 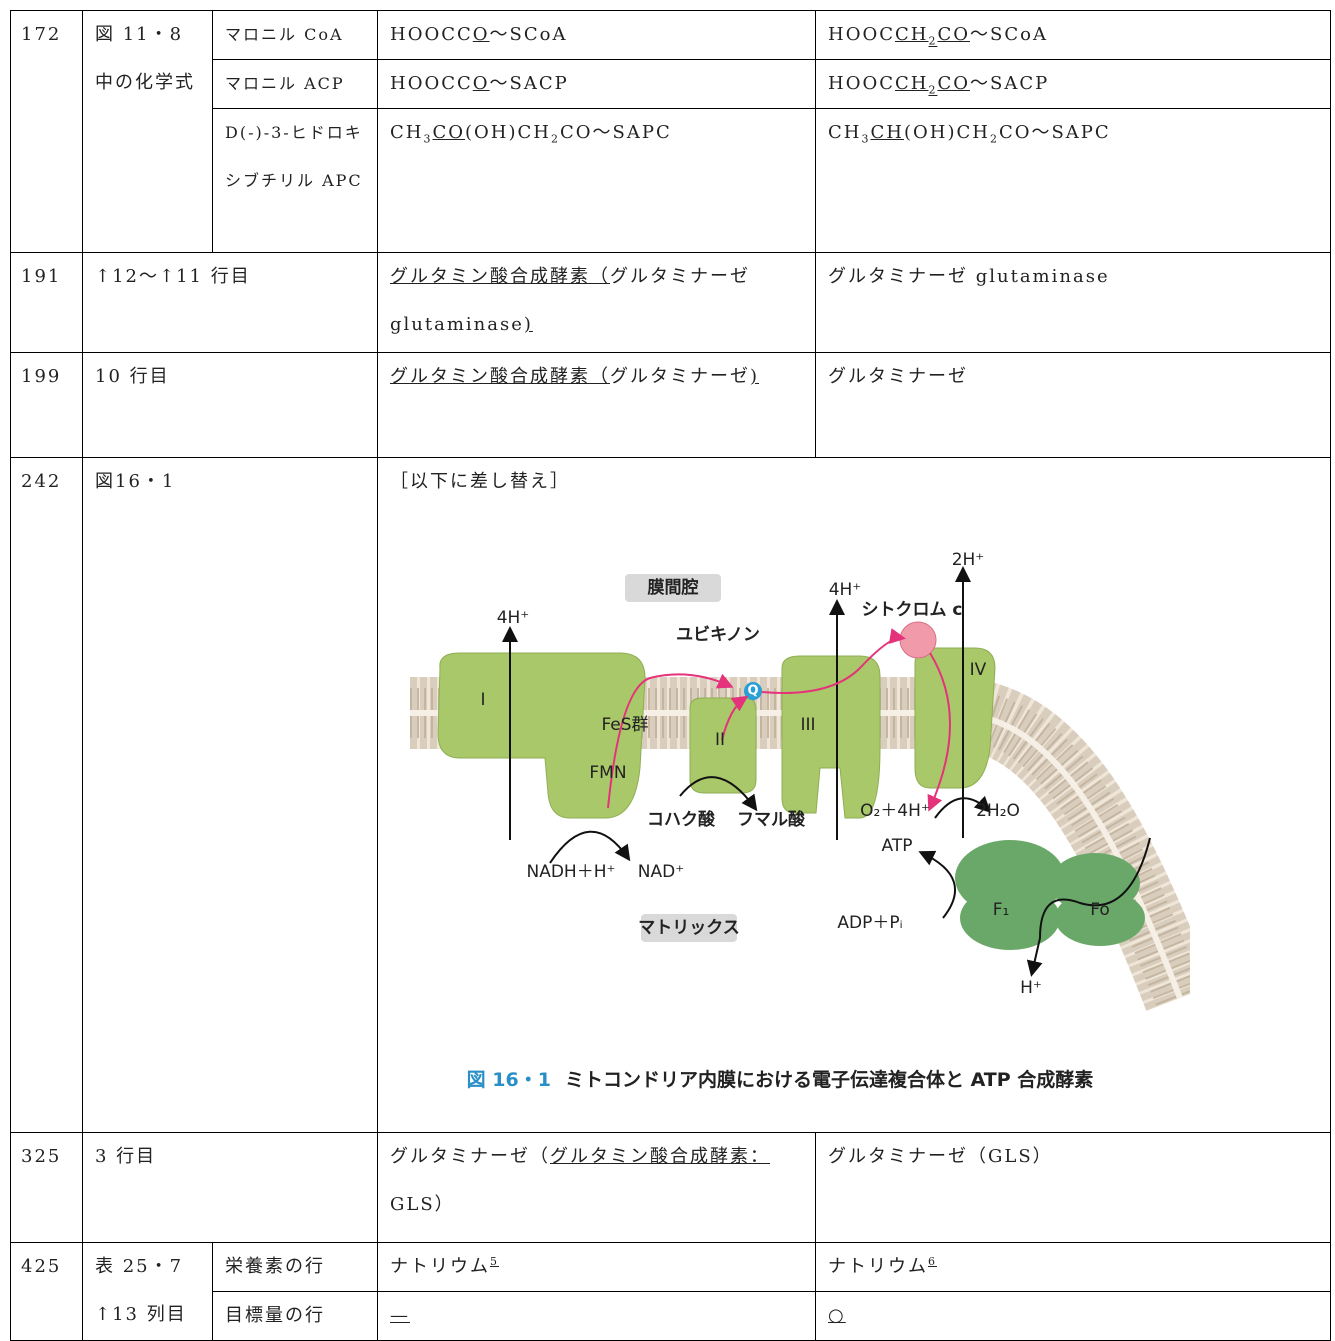 I want to click on right-cell: グルタミナーゼ glutaminase, so click(x=1073, y=302).